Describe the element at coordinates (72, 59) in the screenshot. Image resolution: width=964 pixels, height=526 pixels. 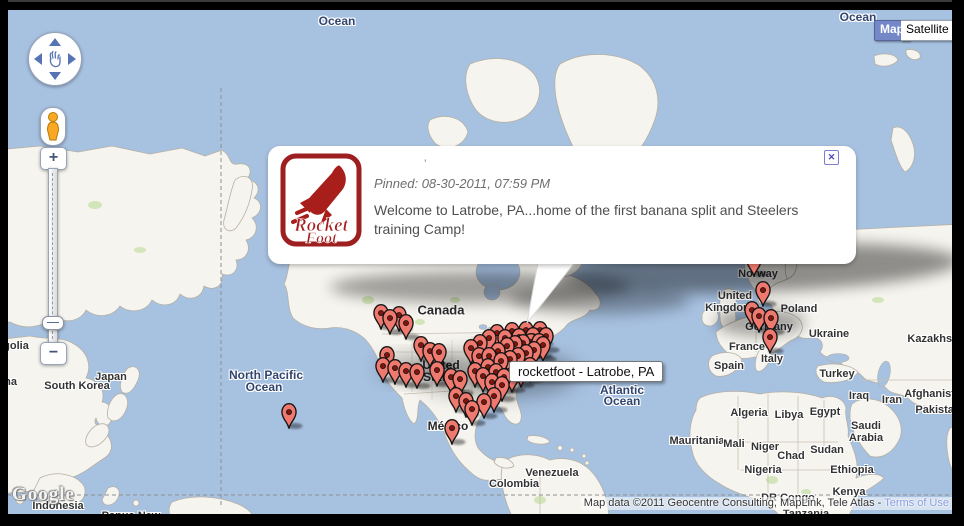
I see `pan-right-arrow-icon` at that location.